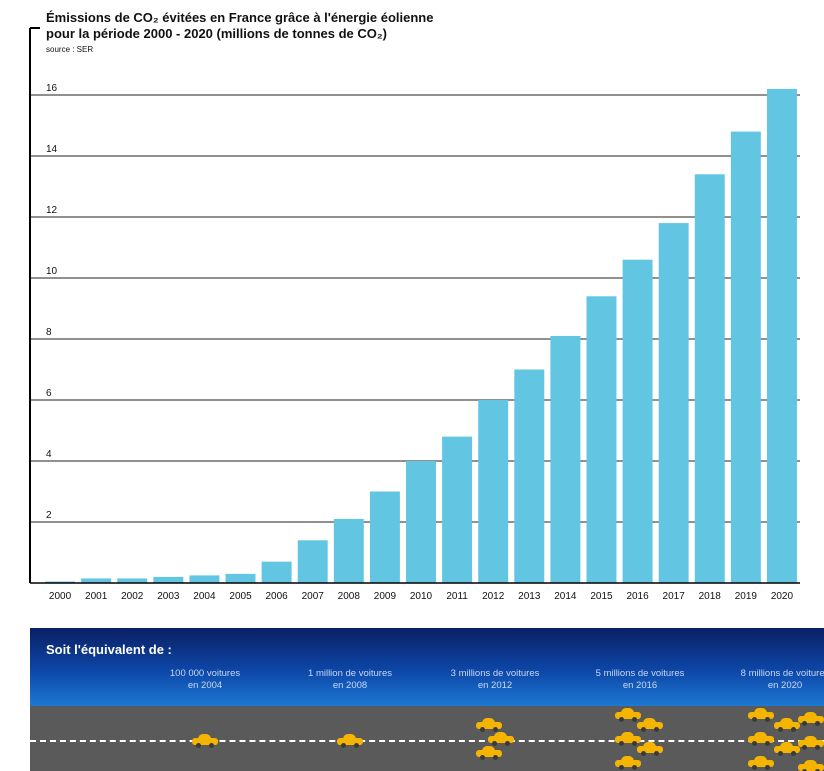 The width and height of the screenshot is (824, 771). What do you see at coordinates (457, 509) in the screenshot?
I see `bar-2011` at bounding box center [457, 509].